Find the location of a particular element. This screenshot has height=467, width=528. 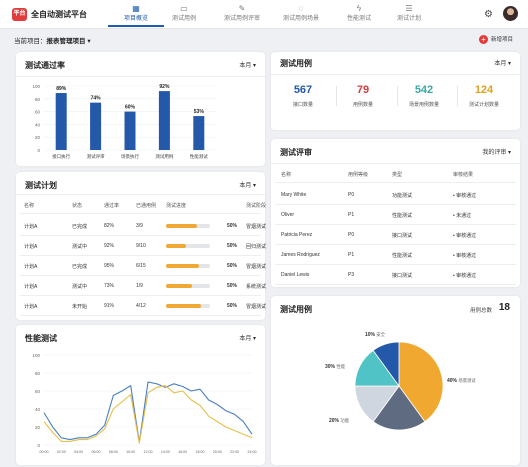

project-bar: 当前项目：报表管理项目 ▾ + 新增项目 is located at coordinates (264, 39).